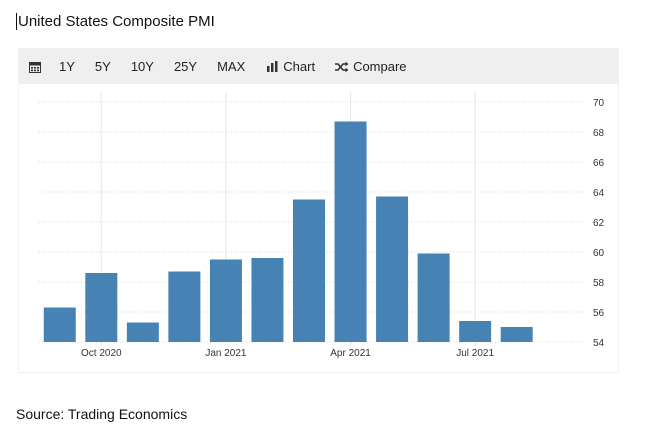 This screenshot has width=655, height=432. Describe the element at coordinates (350, 353) in the screenshot. I see `x-tick-label: Apr 2021` at that location.